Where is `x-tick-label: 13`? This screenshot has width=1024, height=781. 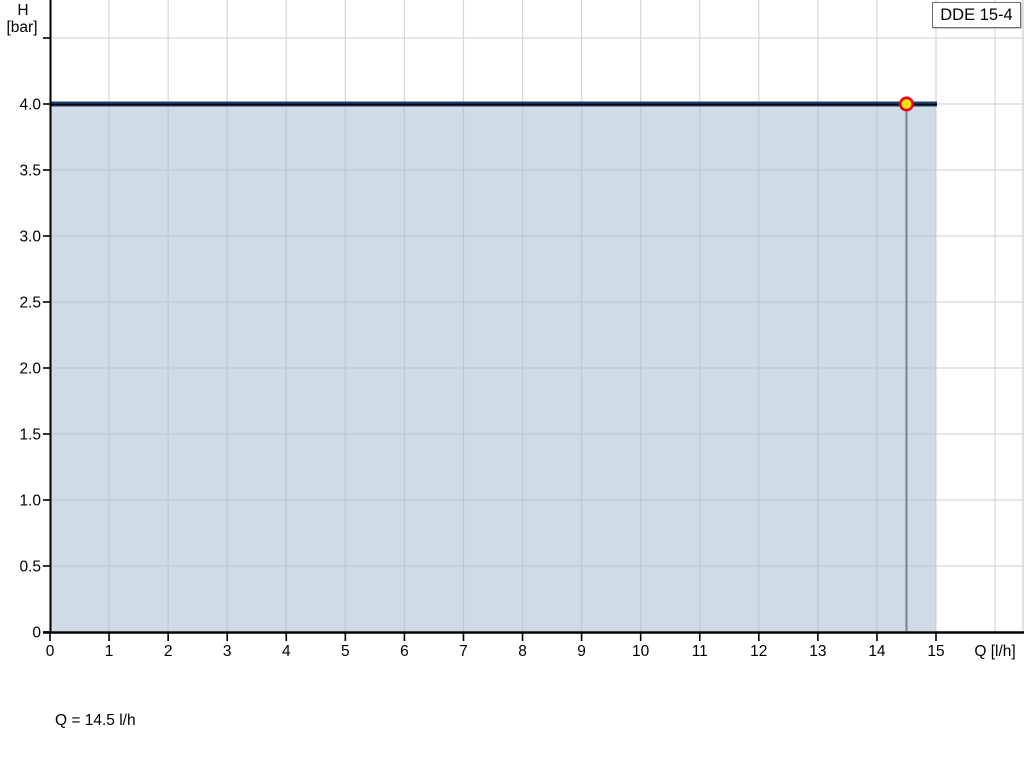 x-tick-label: 13 is located at coordinates (817, 651).